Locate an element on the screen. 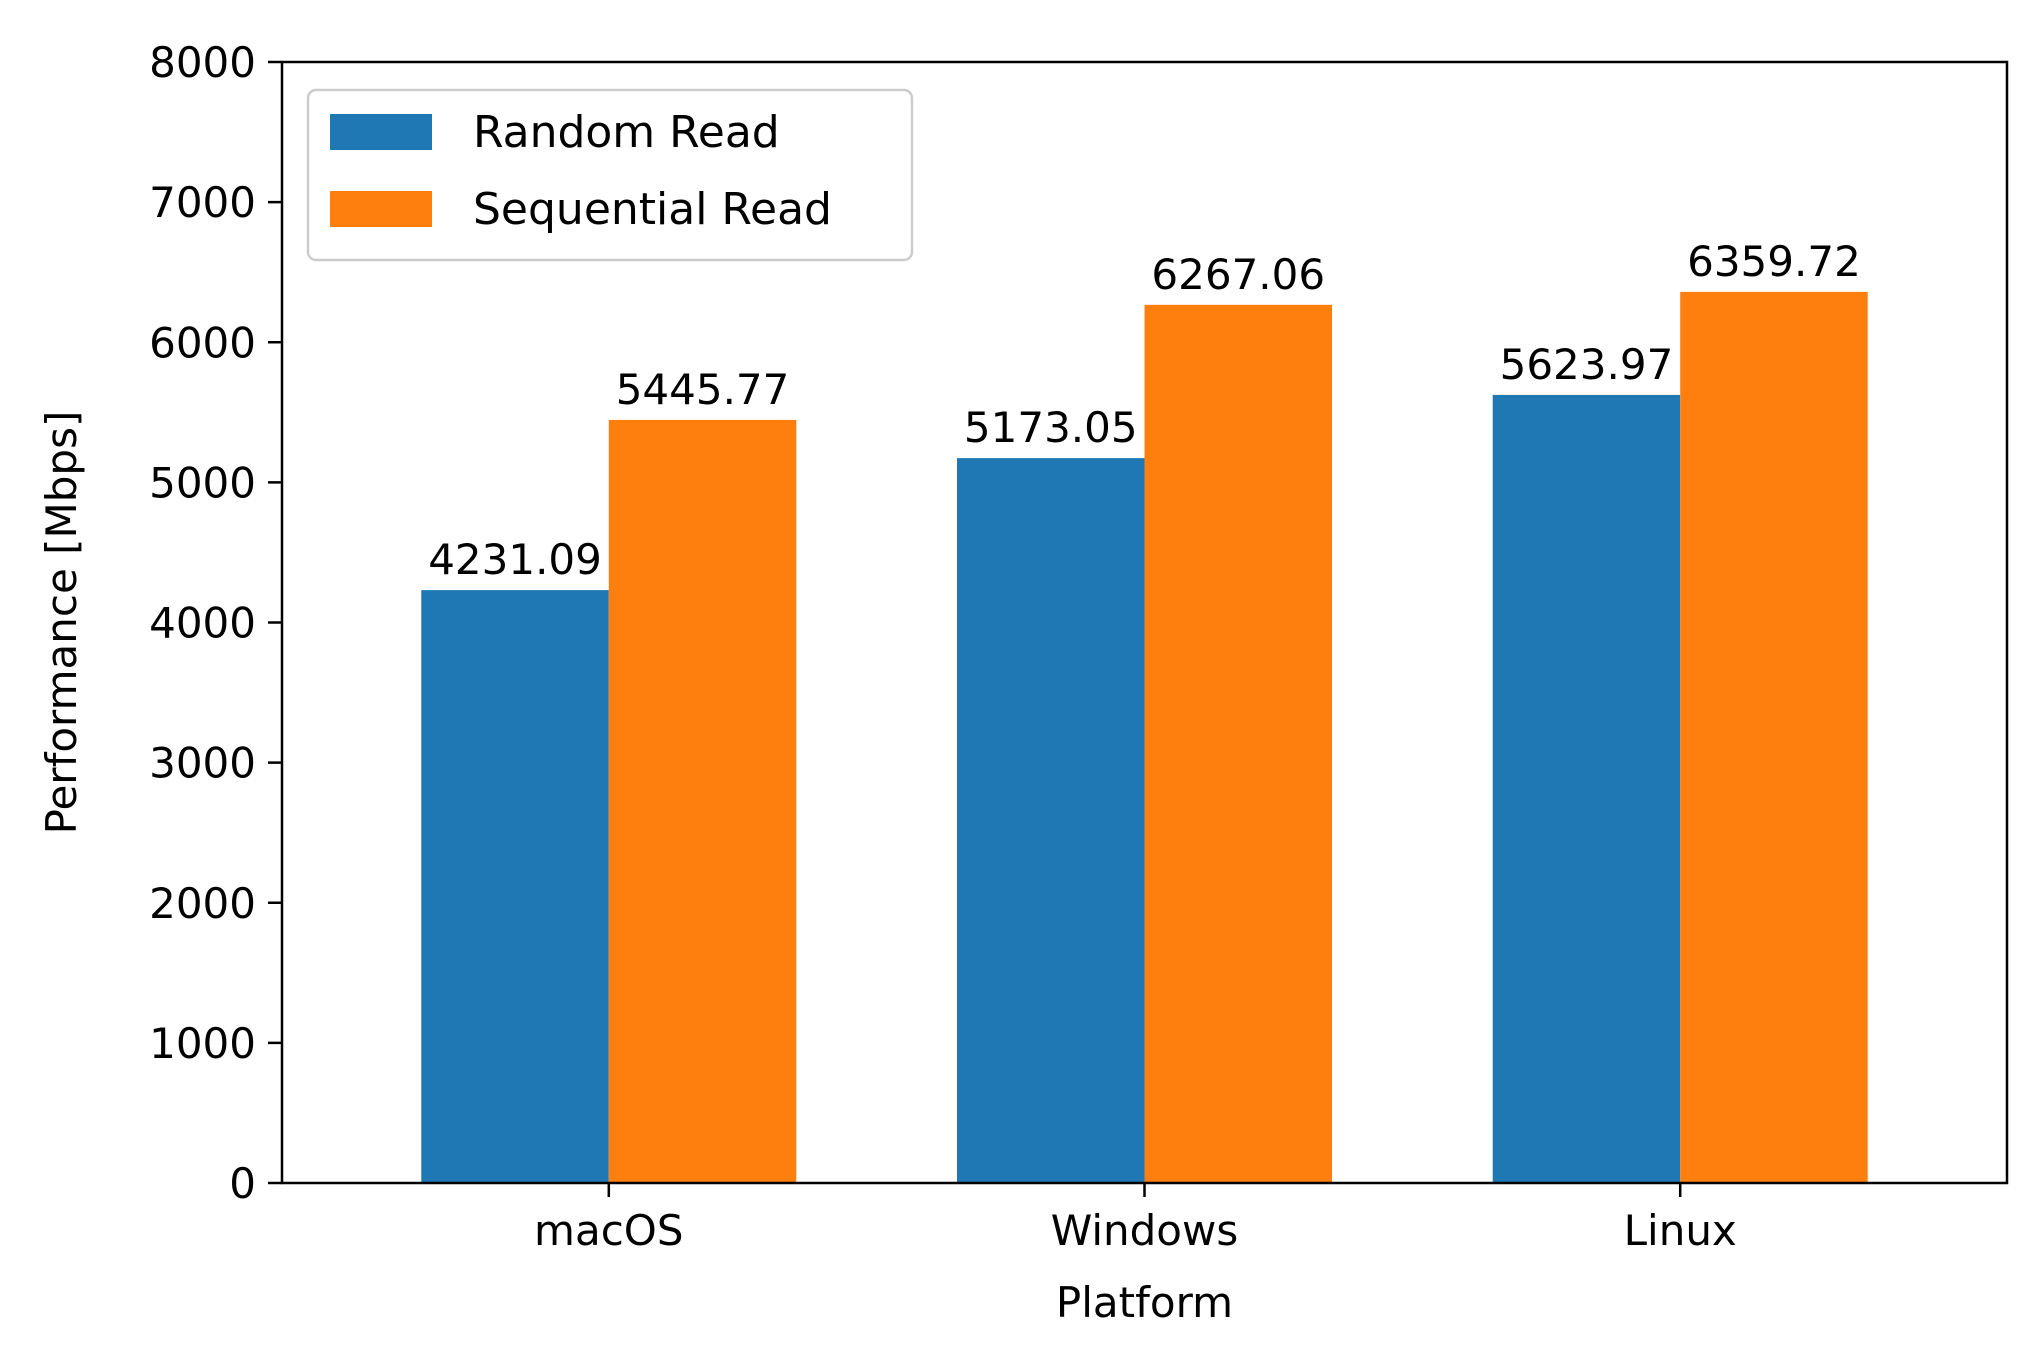 The height and width of the screenshot is (1360, 2042). bar-value-label: 5623.97 is located at coordinates (1587, 364).